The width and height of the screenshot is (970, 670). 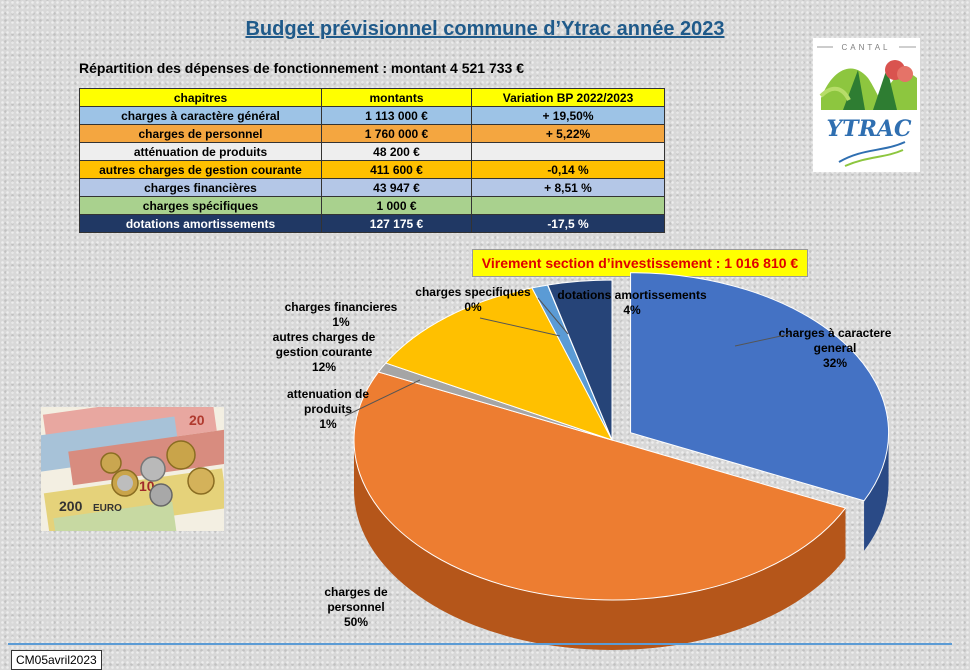 What do you see at coordinates (71, 506) in the screenshot?
I see `svg-text: 200` at bounding box center [71, 506].